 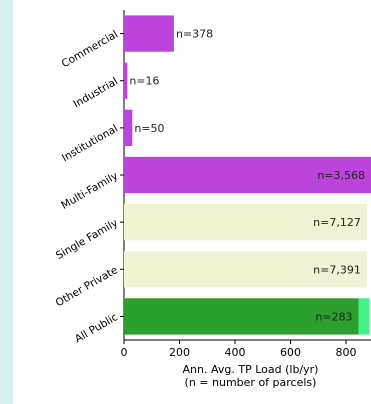 I want to click on bar-label-multi-family: n=3,568, so click(x=341, y=175).